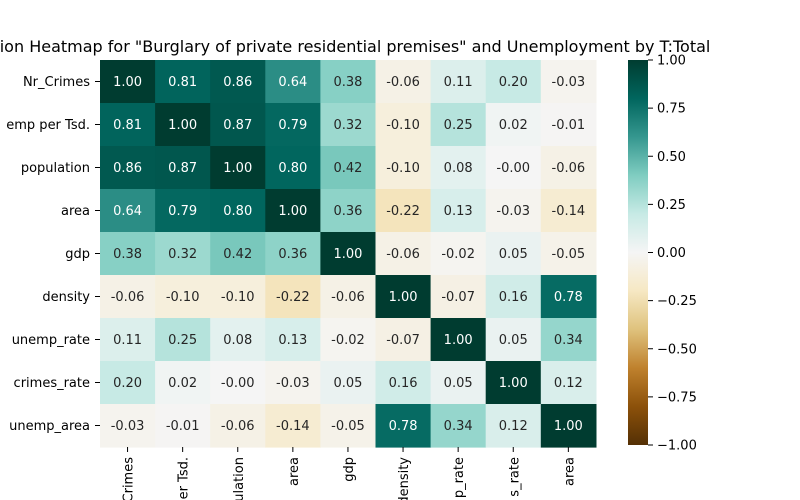  Describe the element at coordinates (677, 301) in the screenshot. I see `colorbar-tick-label: −0.25` at that location.